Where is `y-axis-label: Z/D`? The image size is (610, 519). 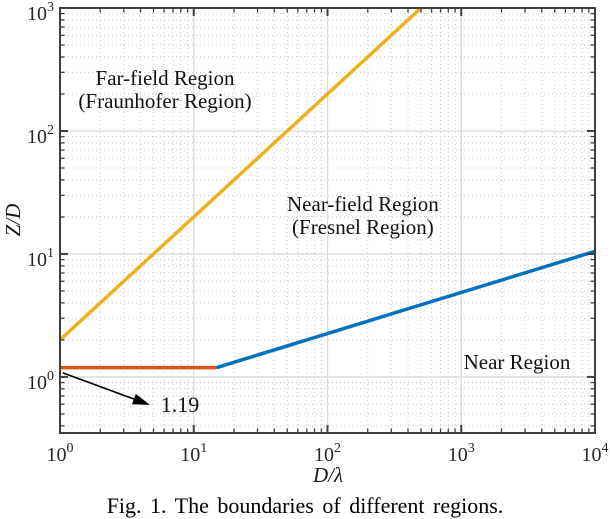
y-axis-label: Z/D is located at coordinates (13, 220).